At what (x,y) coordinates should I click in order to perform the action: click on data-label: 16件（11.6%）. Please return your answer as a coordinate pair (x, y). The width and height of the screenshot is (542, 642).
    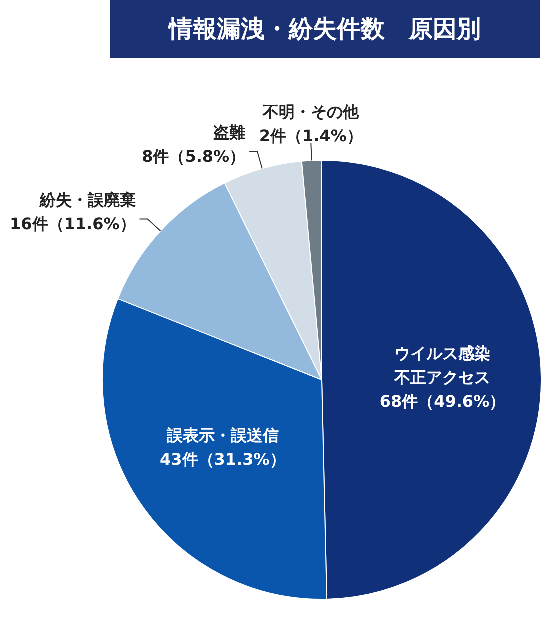
    Looking at the image, I should click on (73, 224).